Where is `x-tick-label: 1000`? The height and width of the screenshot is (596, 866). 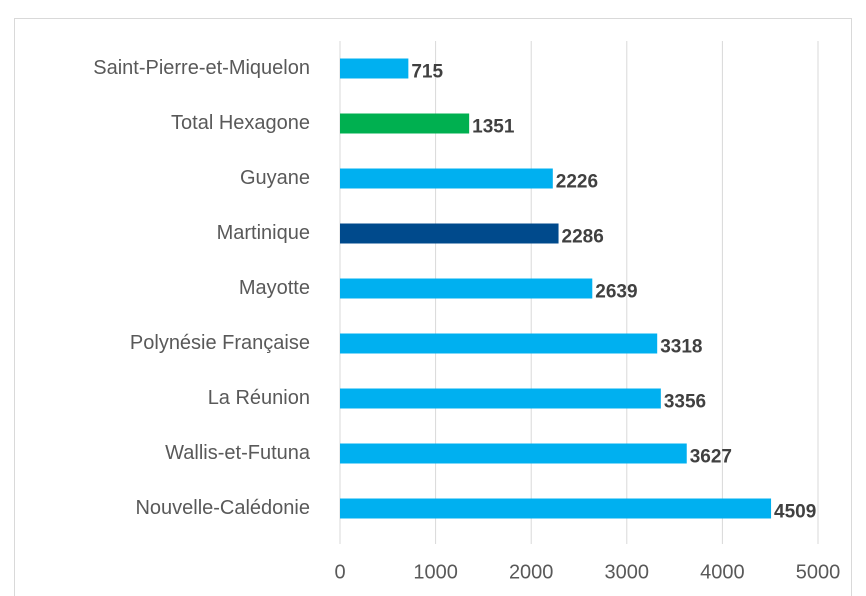
x-tick-label: 1000 is located at coordinates (435, 572).